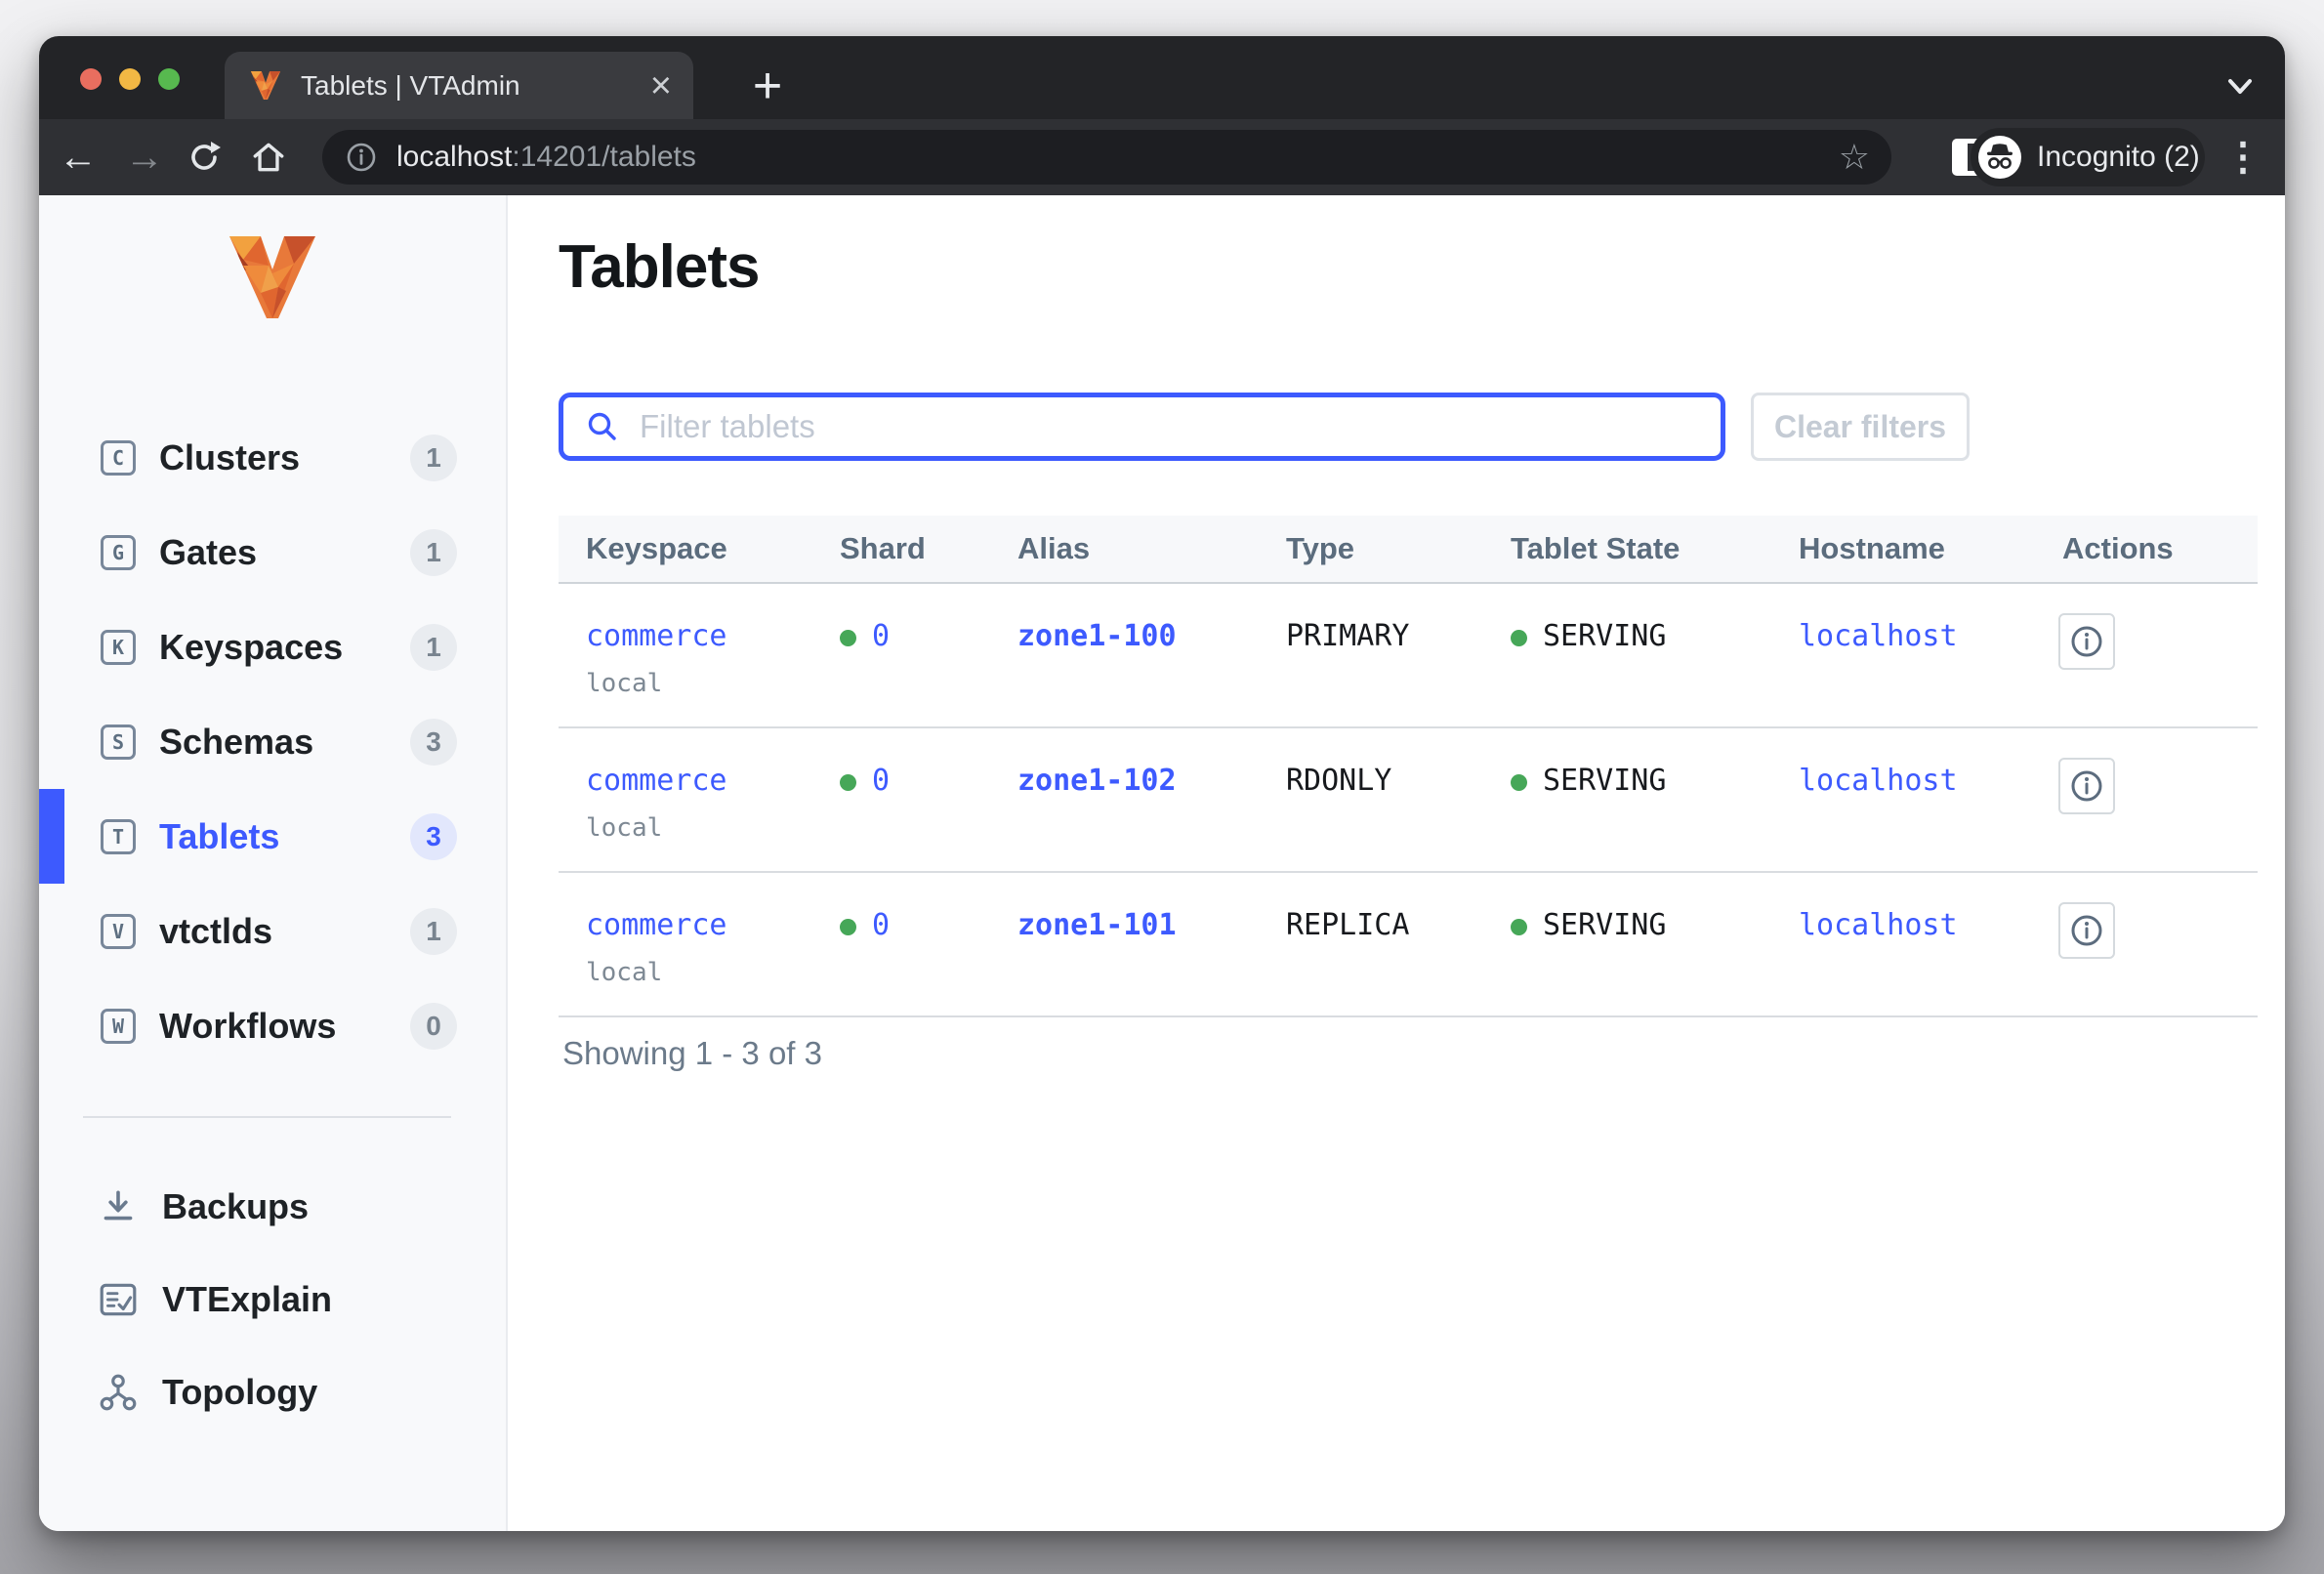 This screenshot has width=2324, height=1574. Describe the element at coordinates (118, 647) in the screenshot. I see `keyspaces-icon: K` at that location.